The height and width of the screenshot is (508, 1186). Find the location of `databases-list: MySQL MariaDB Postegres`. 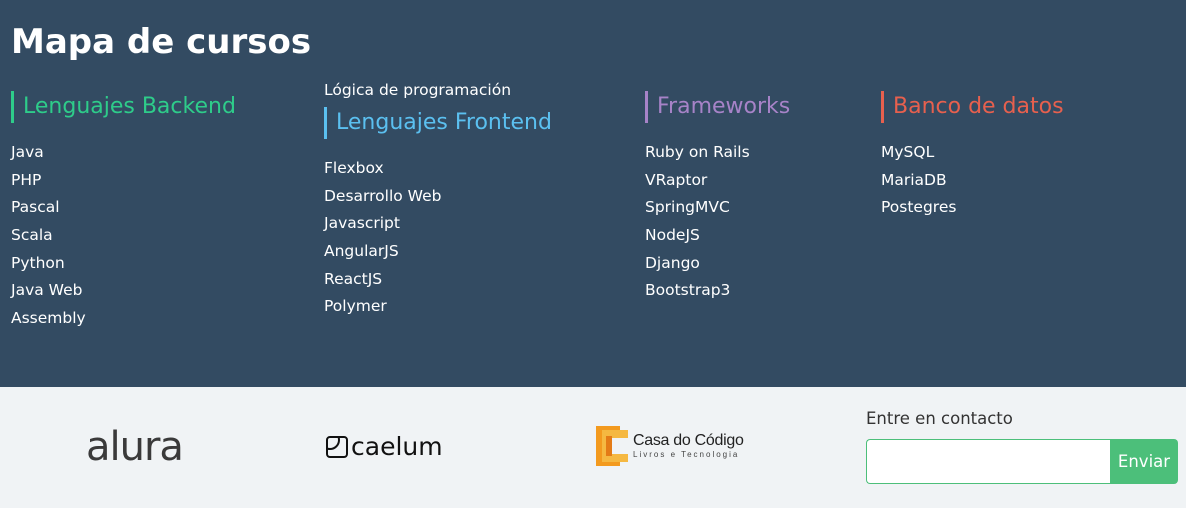

databases-list: MySQL MariaDB Postegres is located at coordinates (972, 180).